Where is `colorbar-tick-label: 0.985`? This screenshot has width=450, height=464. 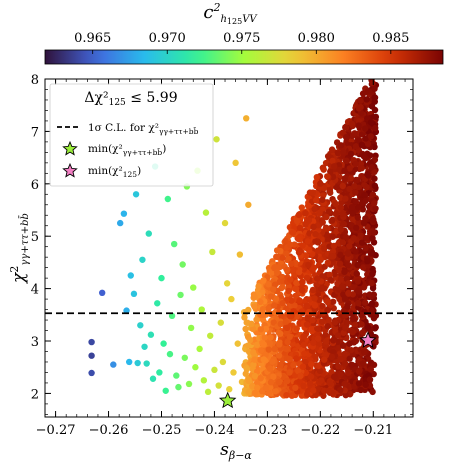 colorbar-tick-label: 0.985 is located at coordinates (390, 38).